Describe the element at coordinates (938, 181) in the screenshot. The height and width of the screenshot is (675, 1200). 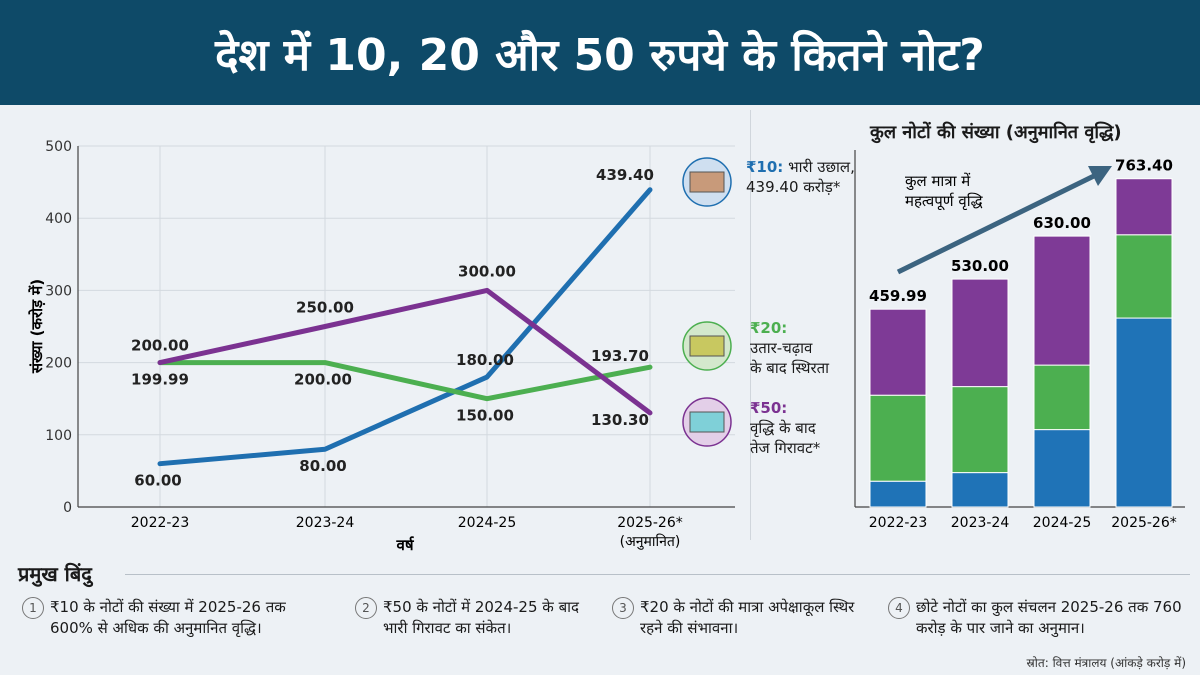
I see `bar-annotation: कुल मात्रा में` at that location.